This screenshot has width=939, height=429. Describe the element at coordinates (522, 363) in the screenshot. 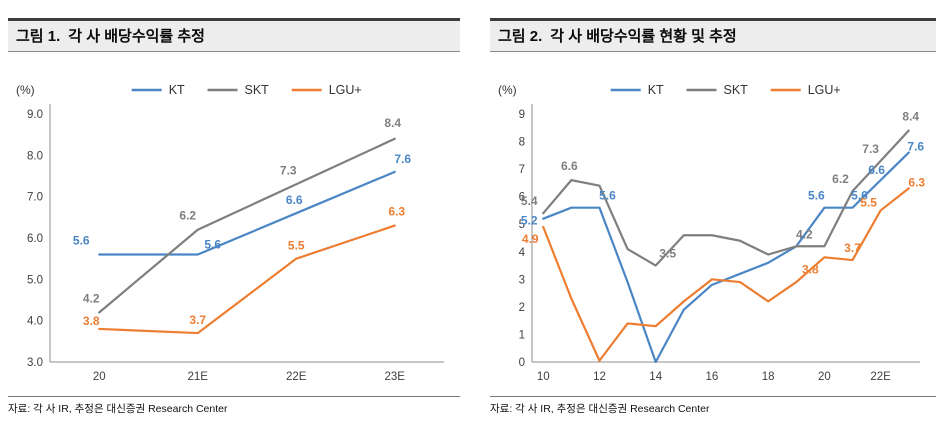

I see `y-tick-label: 0` at that location.